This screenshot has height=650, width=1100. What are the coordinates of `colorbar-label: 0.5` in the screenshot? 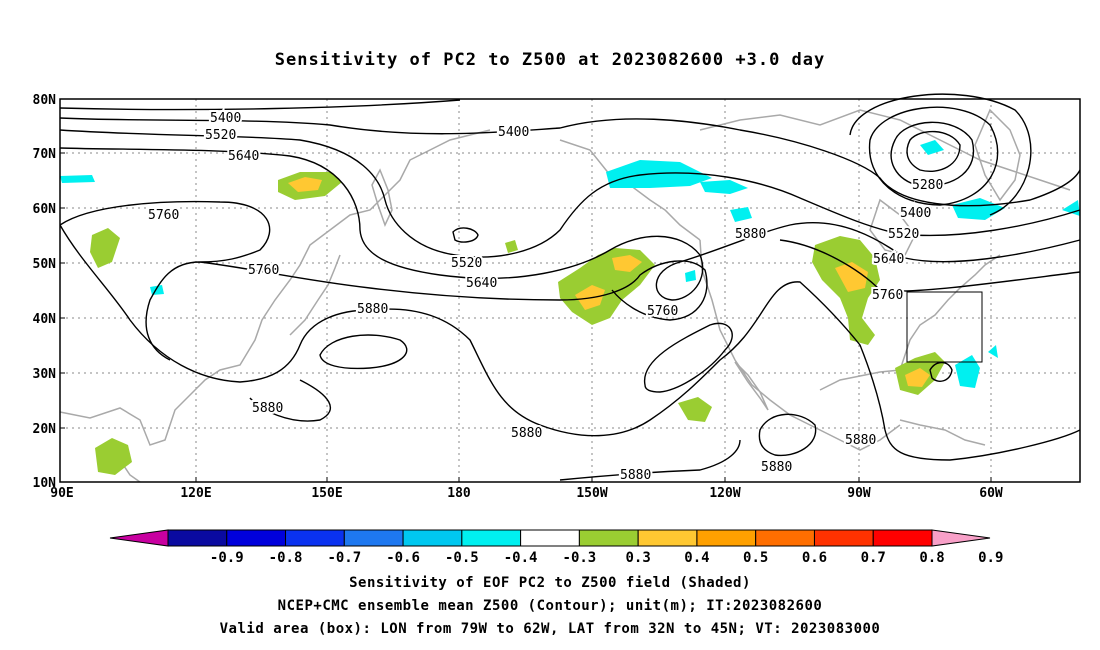 It's located at (755, 558).